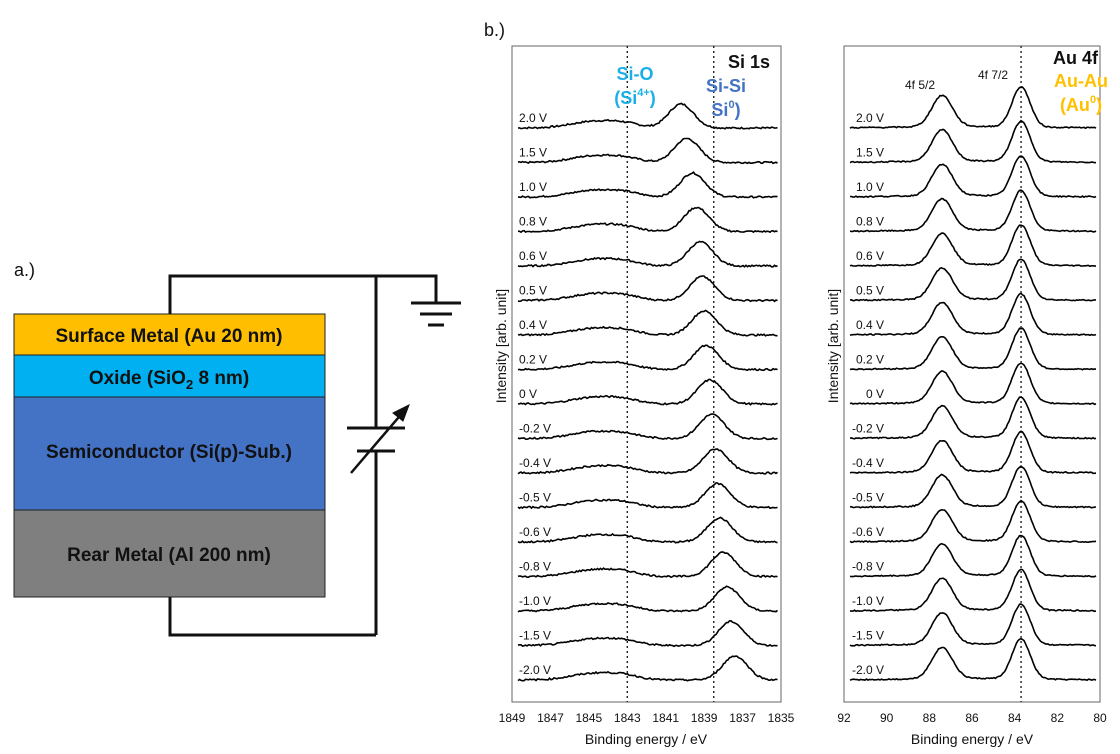 The image size is (1120, 754). I want to click on au4f-voltage-label: -0.6 V, so click(868, 532).